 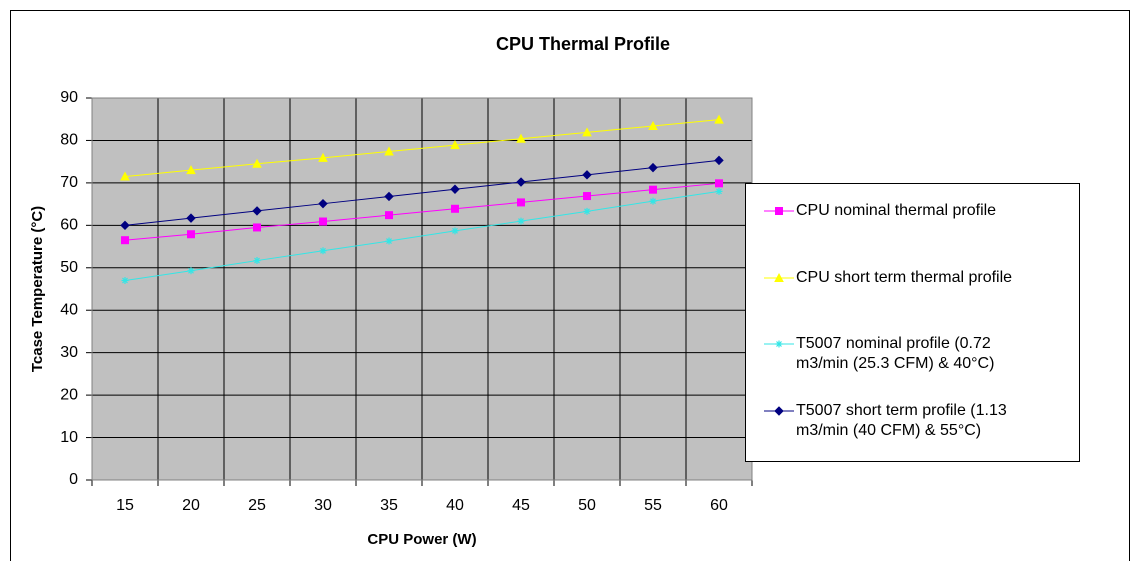 I want to click on legend-label: CPU nominal thermal profile, so click(x=896, y=210).